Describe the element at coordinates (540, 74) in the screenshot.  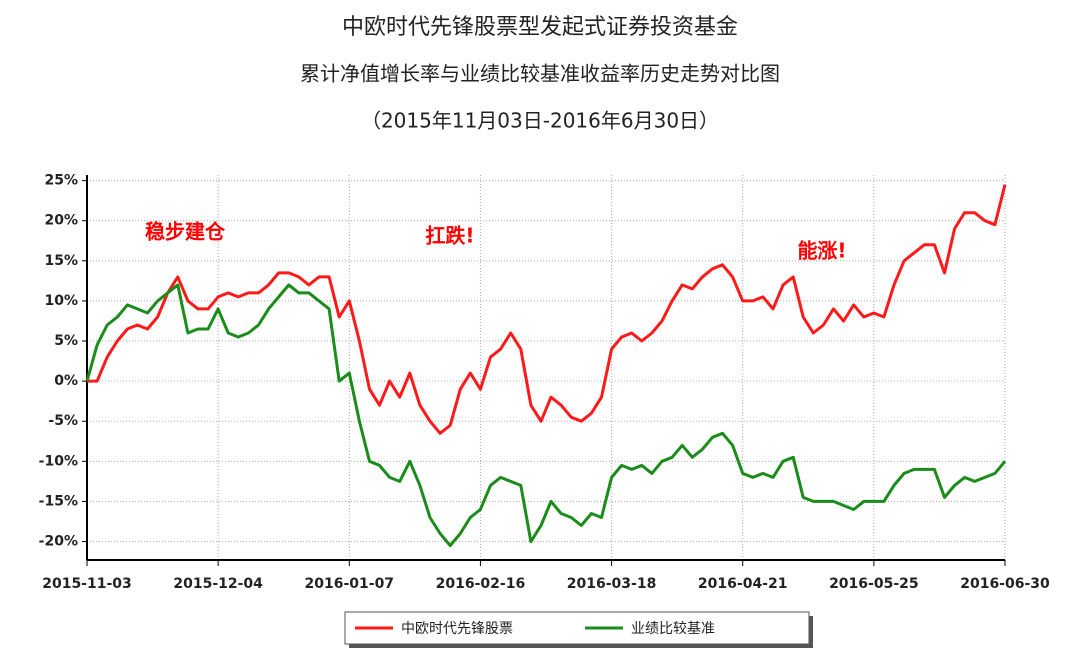
I see `chart-subtitle: 累计净值增长率与业绩比较基准收益率历史走势对比图` at that location.